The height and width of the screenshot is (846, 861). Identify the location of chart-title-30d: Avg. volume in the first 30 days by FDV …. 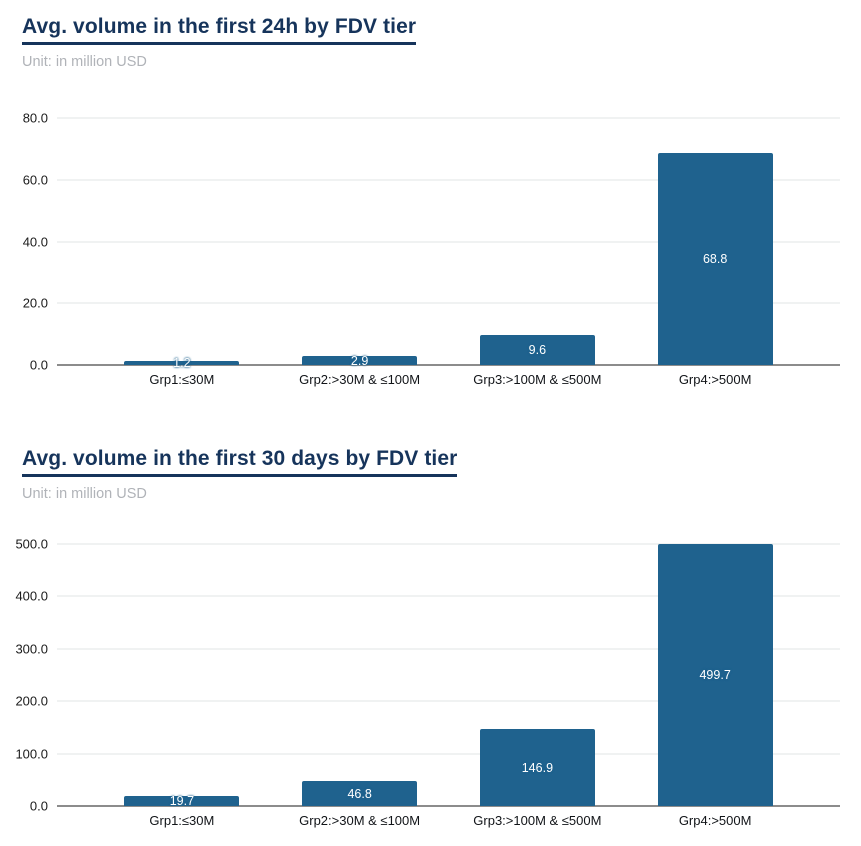
(240, 462).